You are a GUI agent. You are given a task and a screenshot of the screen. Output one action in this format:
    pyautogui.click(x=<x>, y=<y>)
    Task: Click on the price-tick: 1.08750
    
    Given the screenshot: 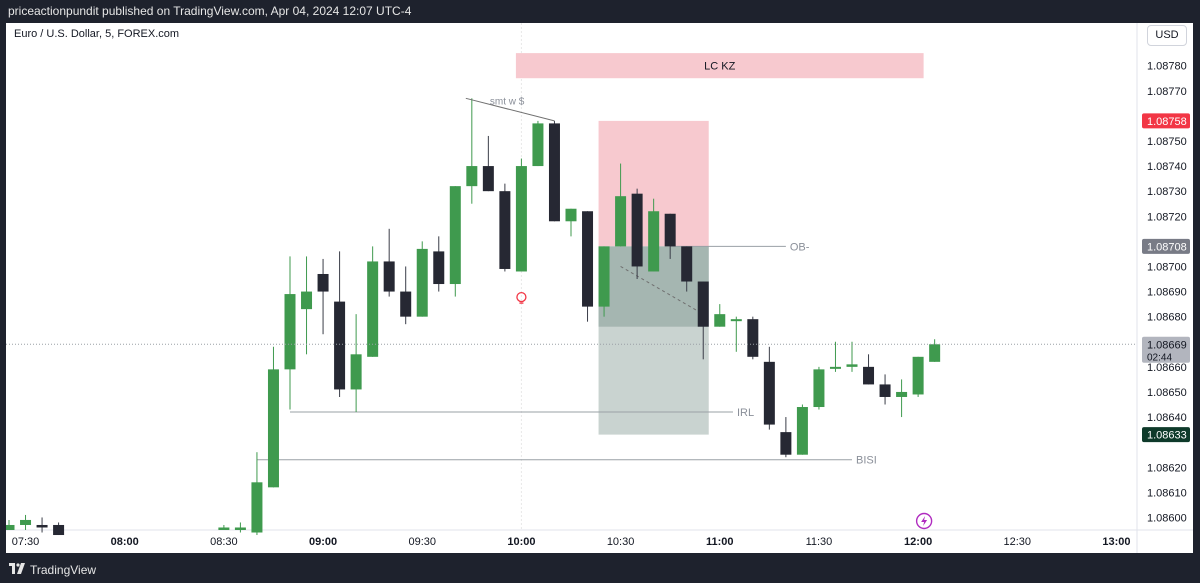 What is the action you would take?
    pyautogui.click(x=1167, y=142)
    